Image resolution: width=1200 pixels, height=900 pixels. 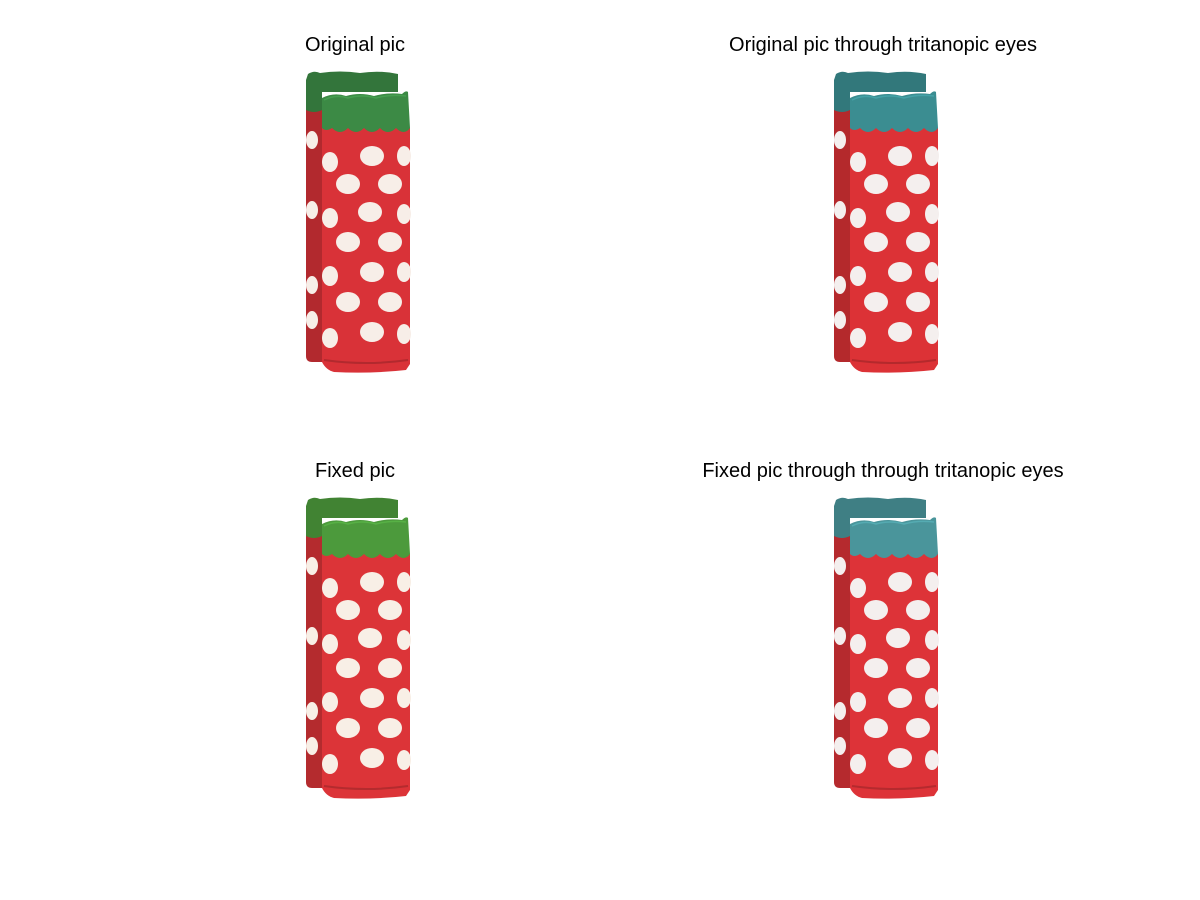 I want to click on sock-image-fixed-tritanopic, so click(x=885, y=648).